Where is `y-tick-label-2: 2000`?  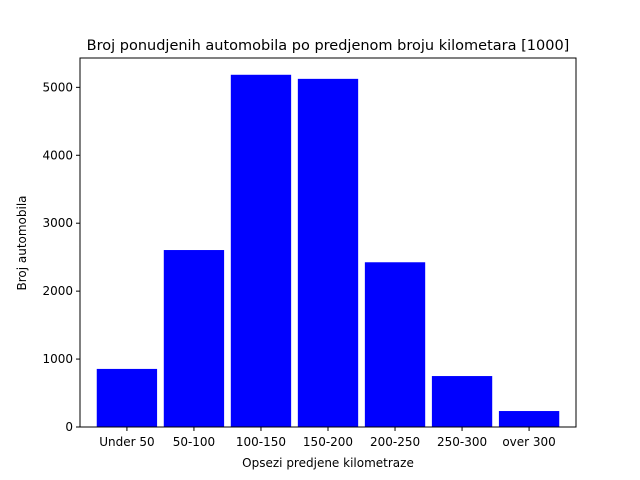
y-tick-label-2: 2000 is located at coordinates (57, 291).